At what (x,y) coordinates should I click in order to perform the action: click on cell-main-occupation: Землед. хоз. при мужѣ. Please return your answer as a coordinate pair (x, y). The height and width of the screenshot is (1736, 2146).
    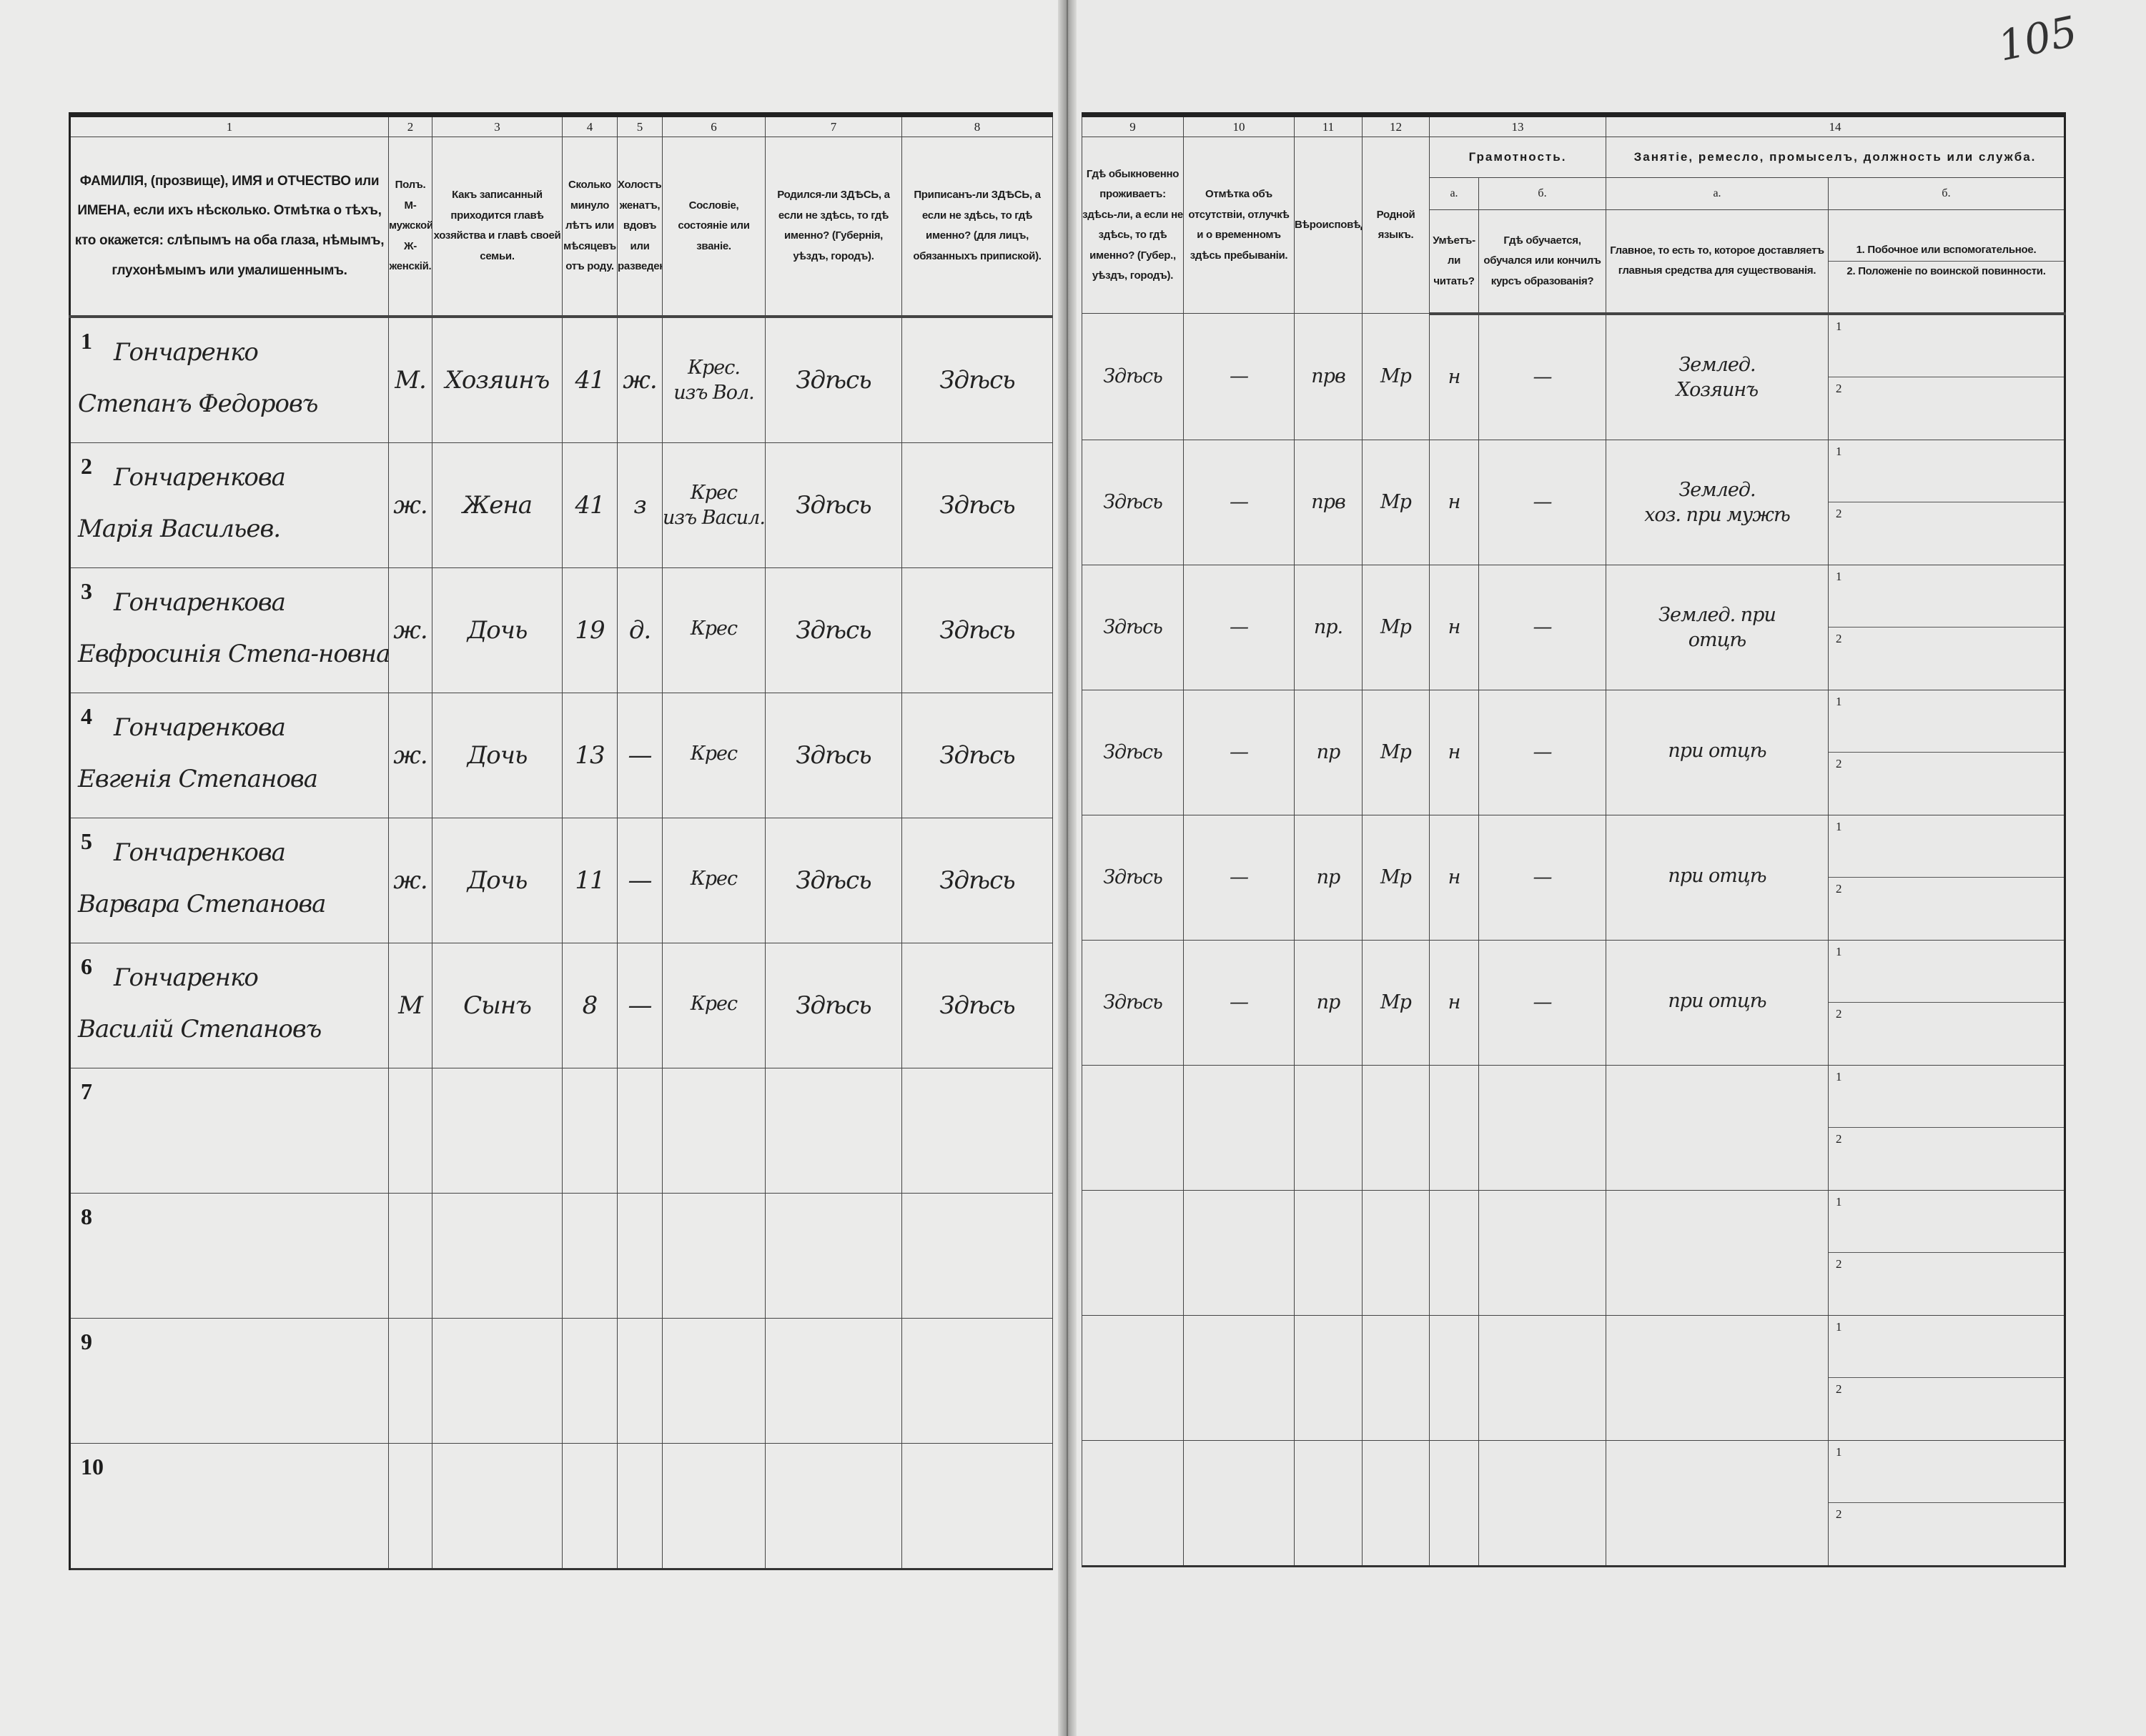
    Looking at the image, I should click on (1717, 502).